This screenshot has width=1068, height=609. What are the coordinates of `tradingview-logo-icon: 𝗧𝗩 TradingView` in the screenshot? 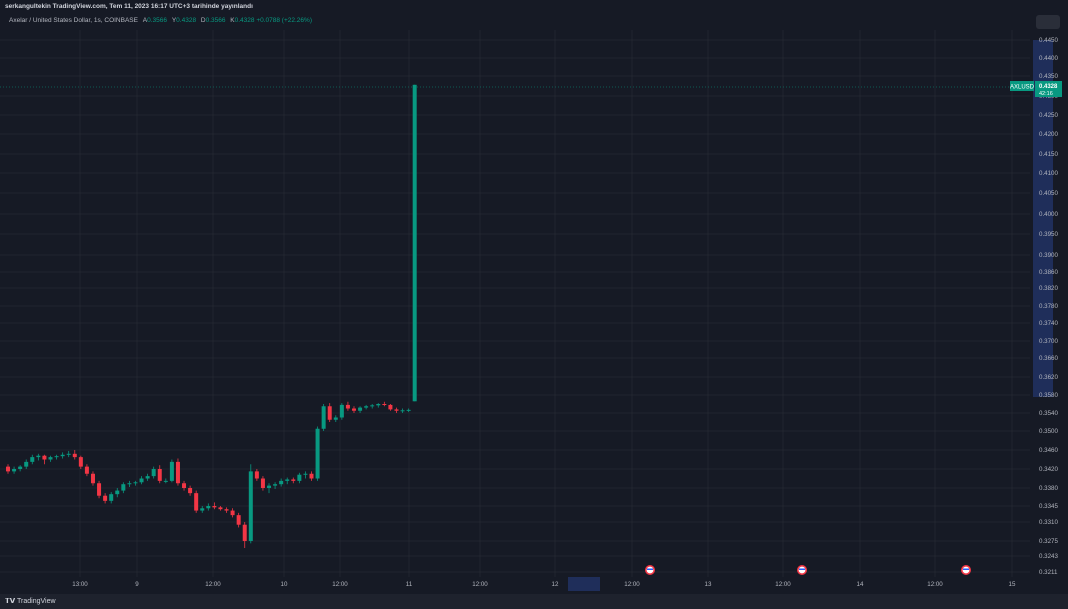 It's located at (30, 601).